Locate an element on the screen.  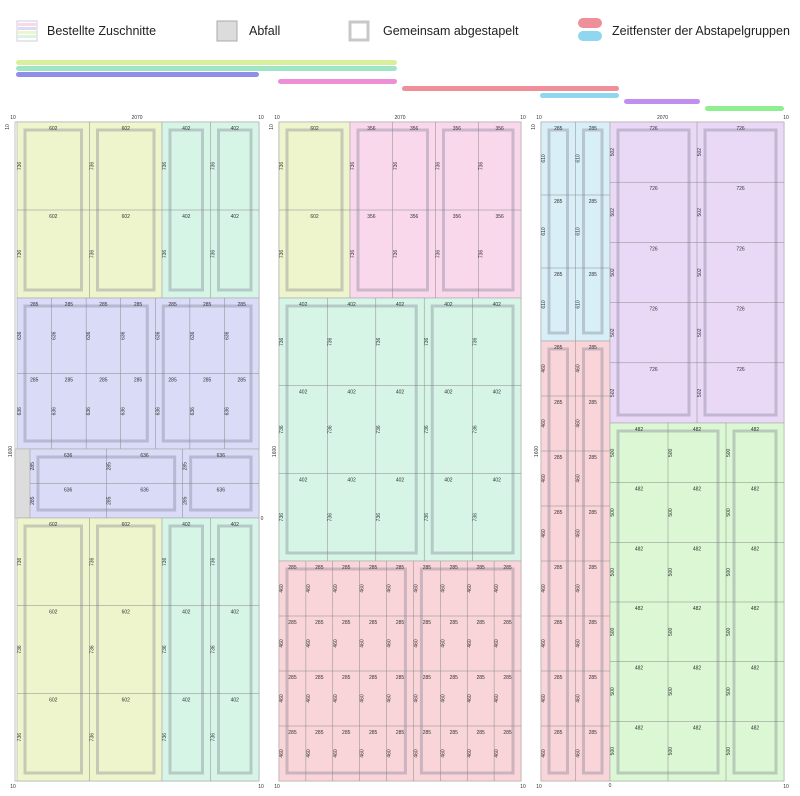
sheet3-block-green-stack-outline is located at coordinates (755, 602).